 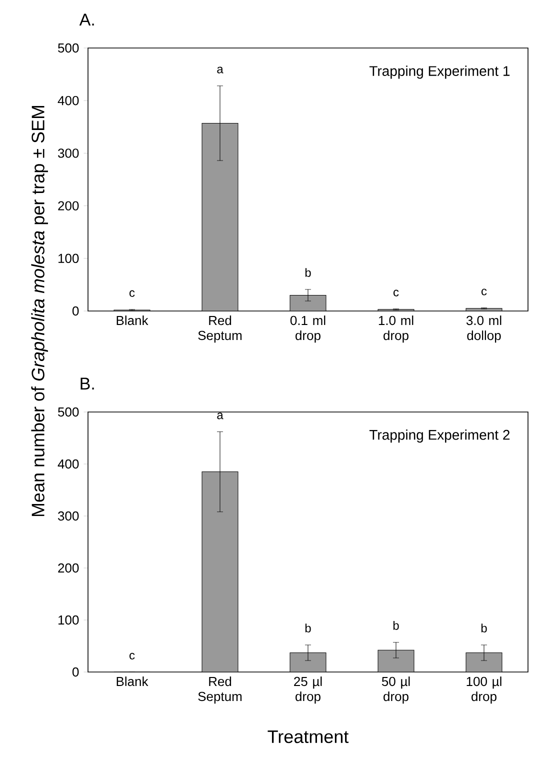 I want to click on annotation: Trapping Experiment 2, so click(x=439, y=436).